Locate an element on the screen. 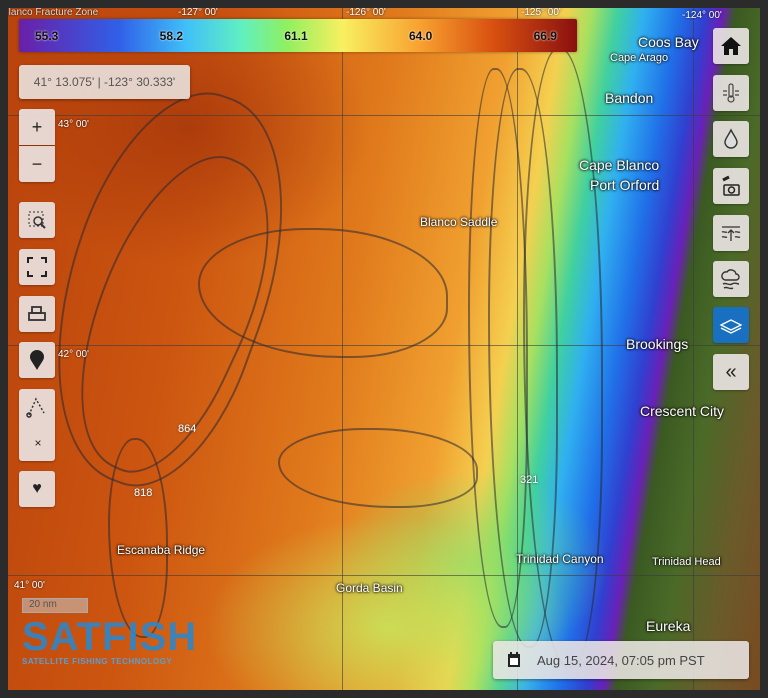  grid-label: Blanco Fracture Zone is located at coordinates (53, 13).